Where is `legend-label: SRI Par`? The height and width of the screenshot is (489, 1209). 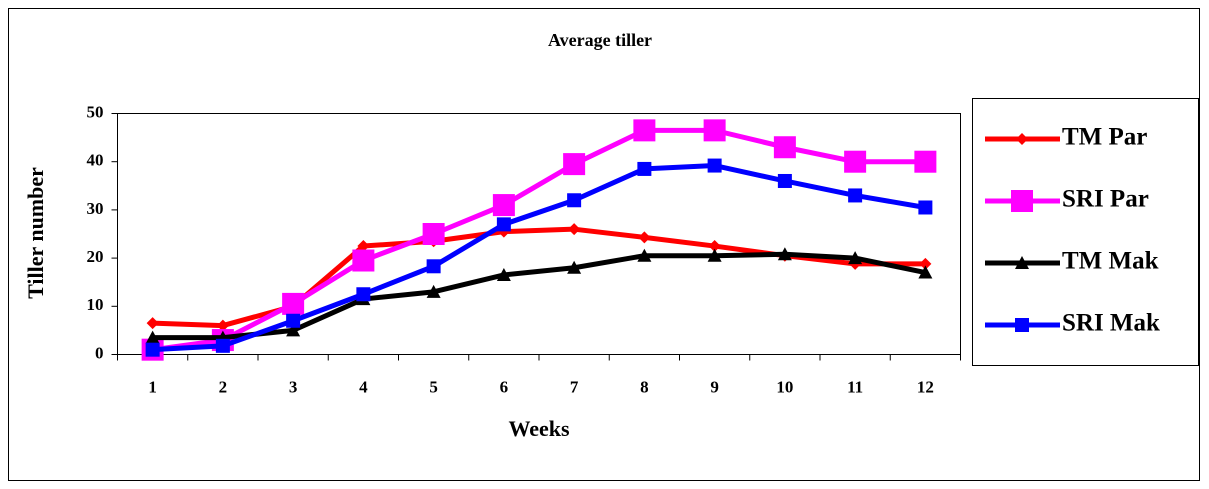
legend-label: SRI Par is located at coordinates (1105, 199).